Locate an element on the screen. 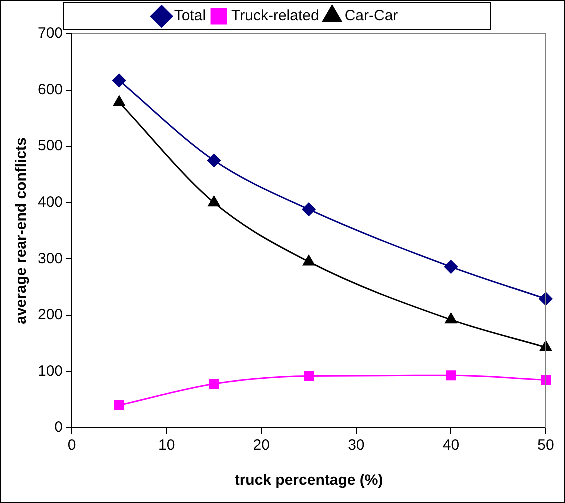 The image size is (565, 503). y-tick-label: 600 is located at coordinates (51, 89).